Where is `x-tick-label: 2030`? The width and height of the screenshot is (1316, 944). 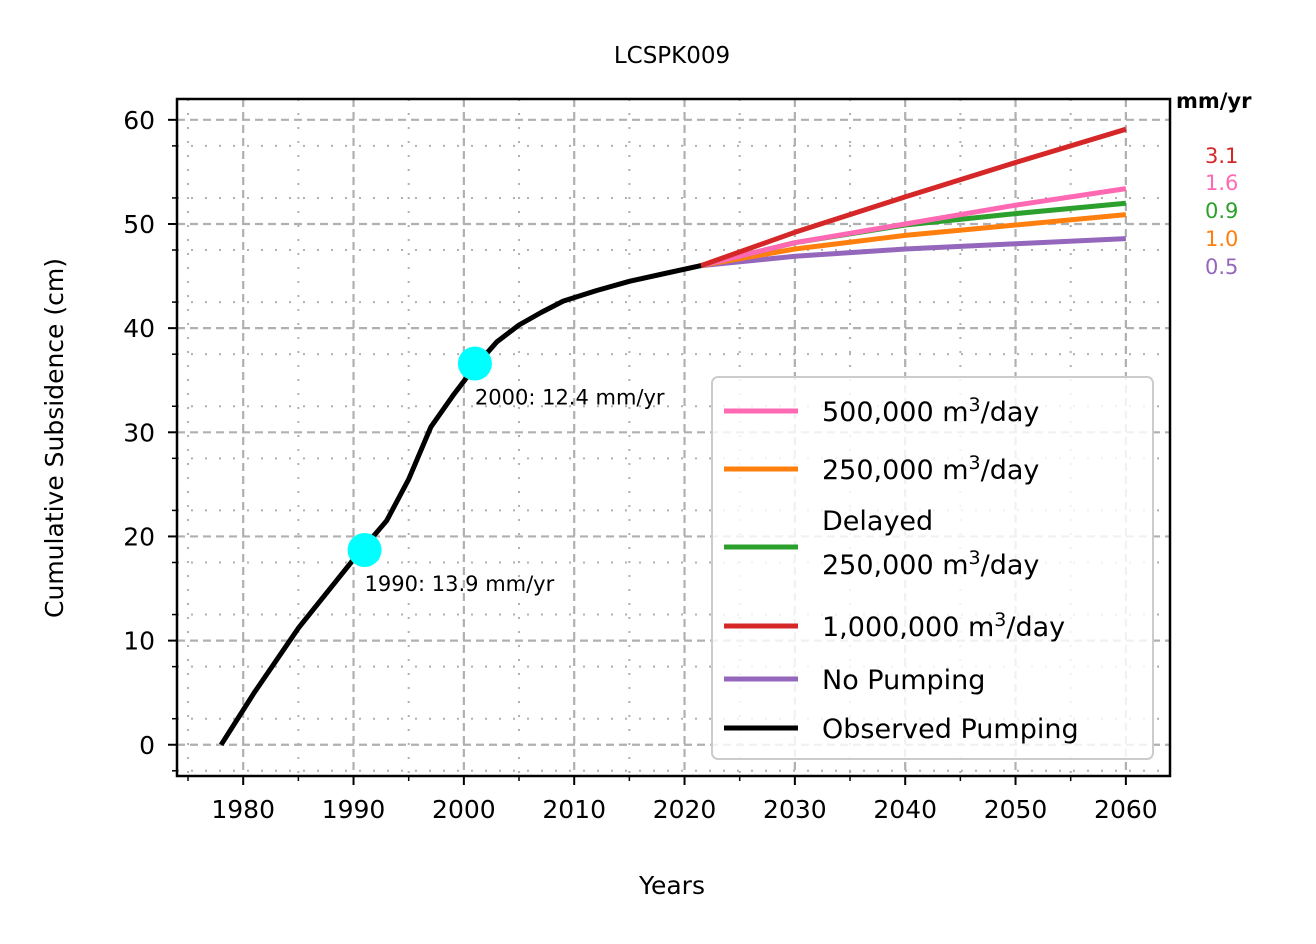 x-tick-label: 2030 is located at coordinates (795, 809).